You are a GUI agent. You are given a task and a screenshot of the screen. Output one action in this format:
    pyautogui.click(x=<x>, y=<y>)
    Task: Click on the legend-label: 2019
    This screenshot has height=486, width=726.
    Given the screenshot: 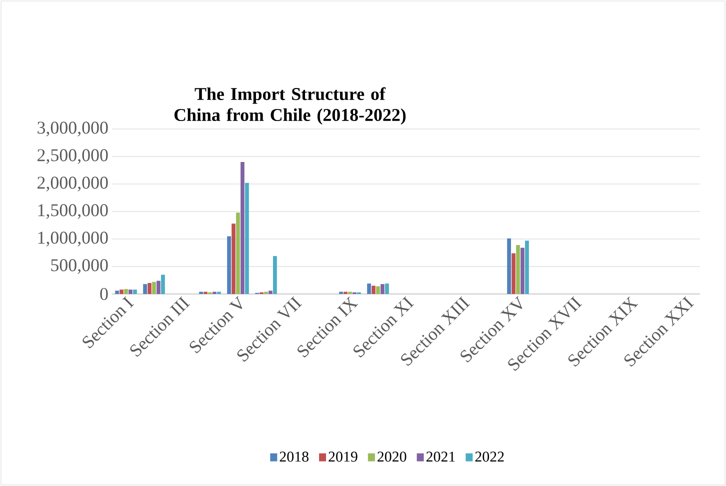 What is the action you would take?
    pyautogui.click(x=343, y=457)
    